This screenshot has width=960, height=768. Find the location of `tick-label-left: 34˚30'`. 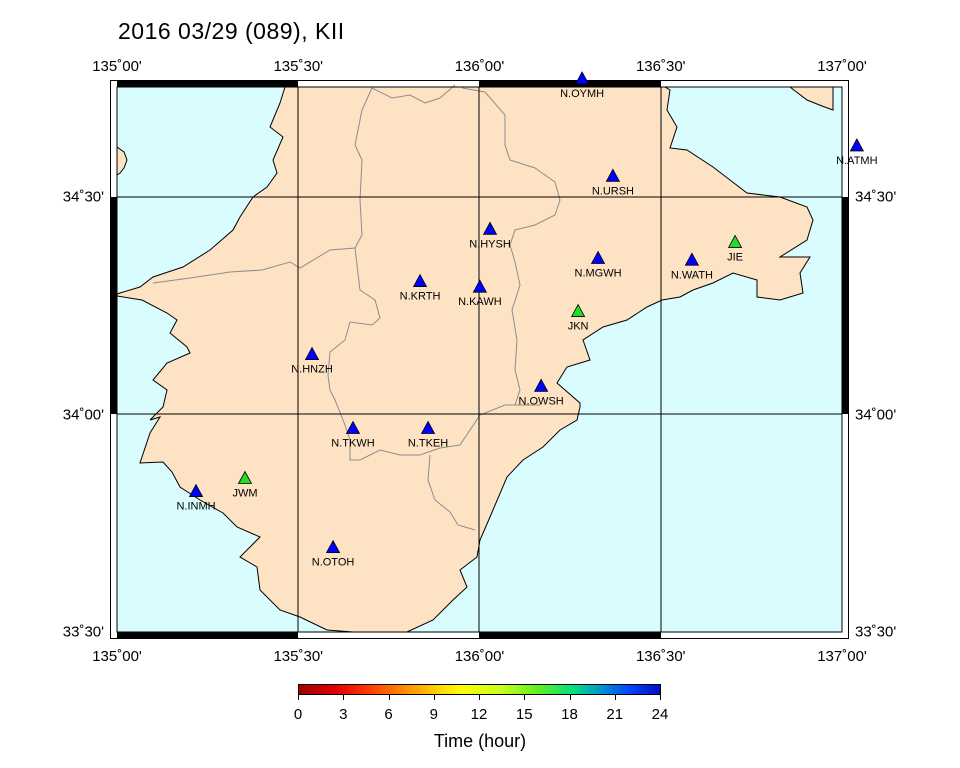

tick-label-left: 34˚30' is located at coordinates (83, 197).